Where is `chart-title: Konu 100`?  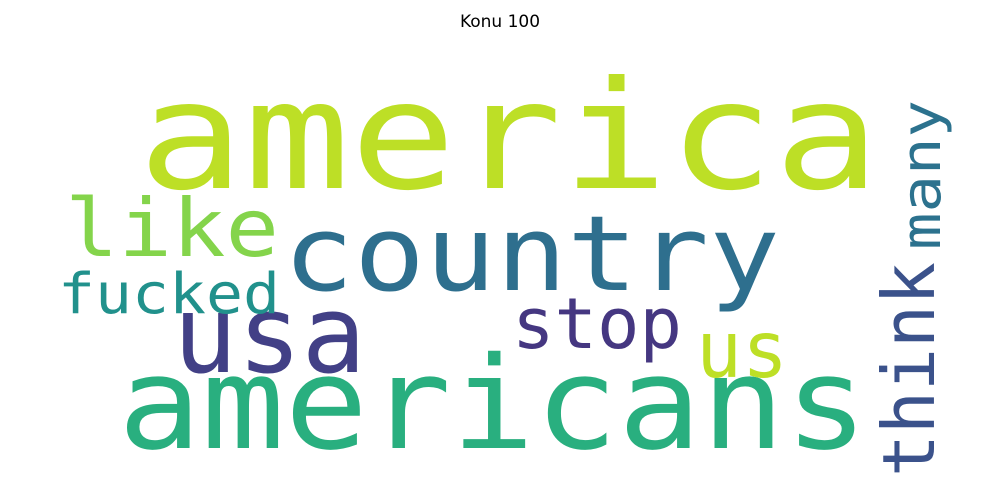 chart-title: Konu 100 is located at coordinates (500, 22).